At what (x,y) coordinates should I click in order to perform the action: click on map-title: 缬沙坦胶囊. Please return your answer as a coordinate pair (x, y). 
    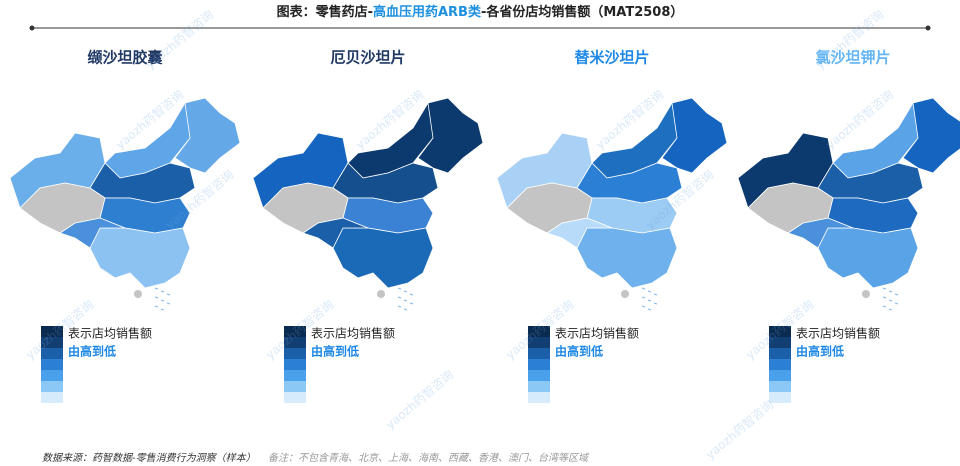
    Looking at the image, I should click on (125, 58).